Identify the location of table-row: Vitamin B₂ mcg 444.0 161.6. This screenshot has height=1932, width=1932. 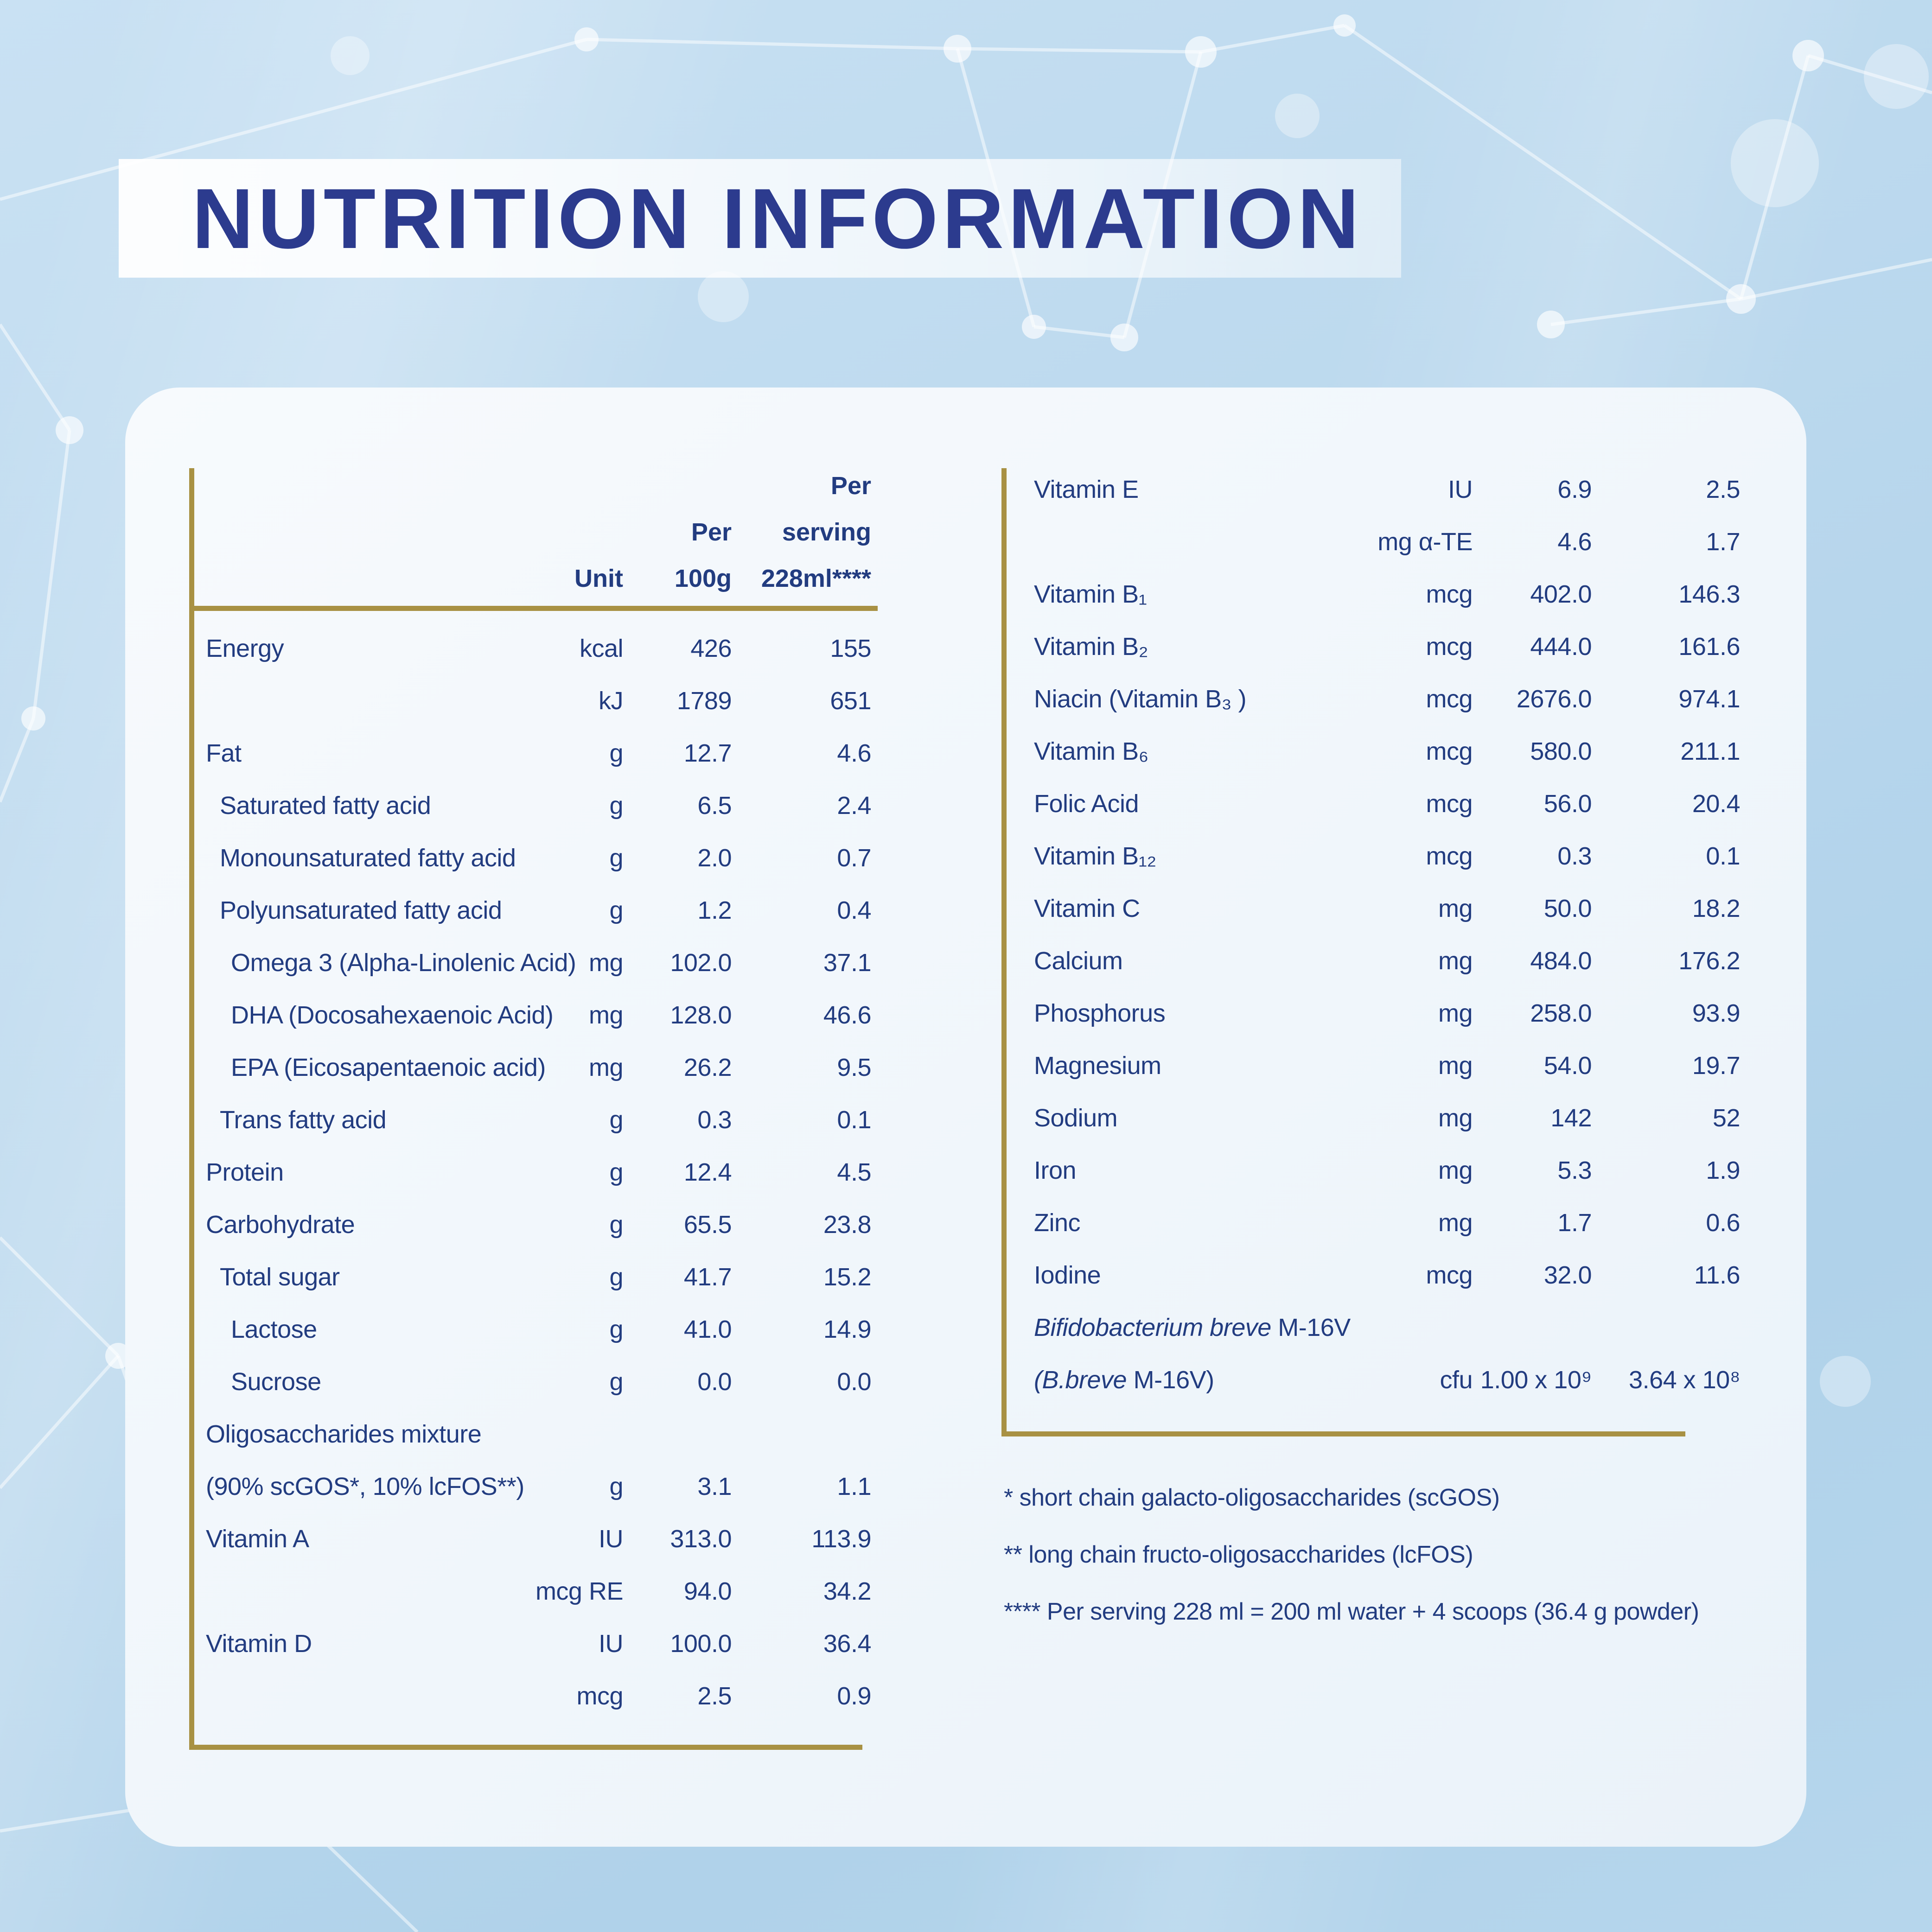
(1386, 647).